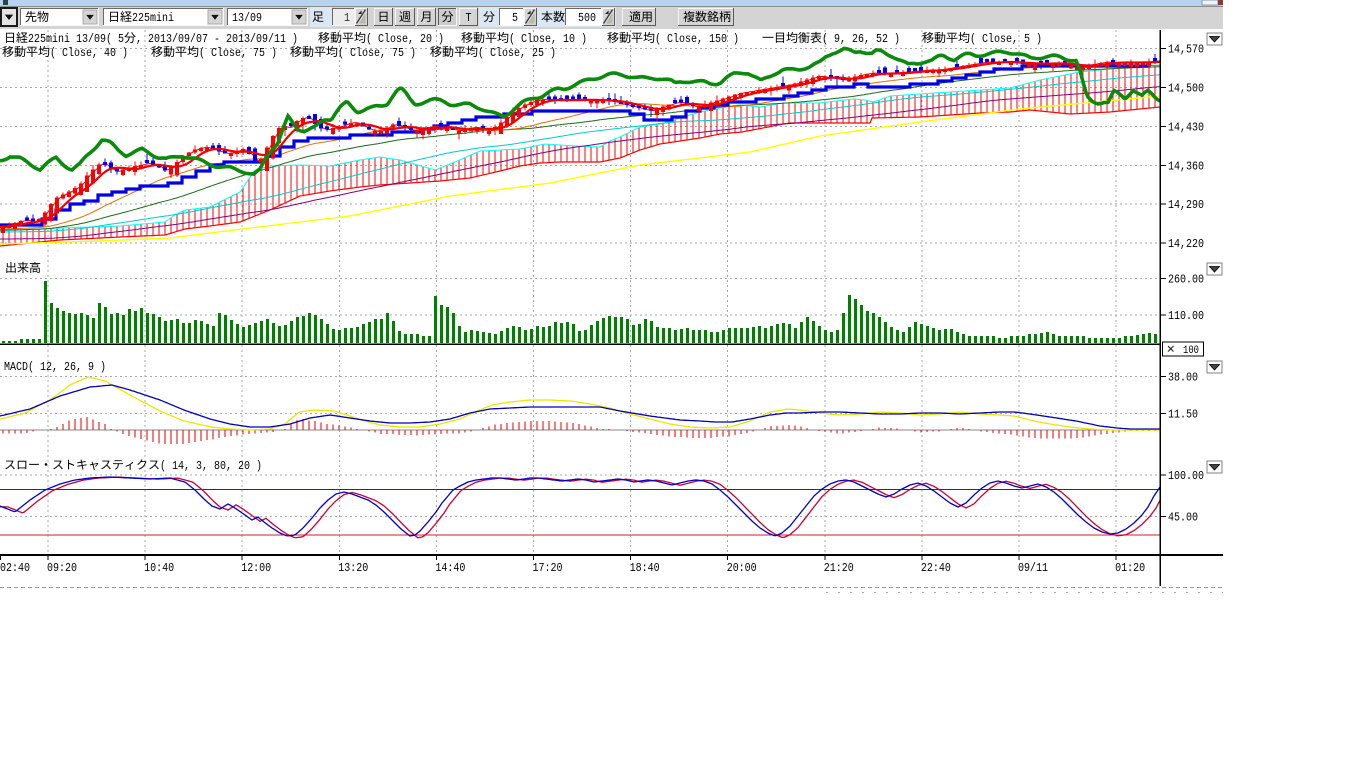 This screenshot has height=768, width=1366. What do you see at coordinates (1186, 50) in the screenshot?
I see `svg-text: 14,570` at bounding box center [1186, 50].